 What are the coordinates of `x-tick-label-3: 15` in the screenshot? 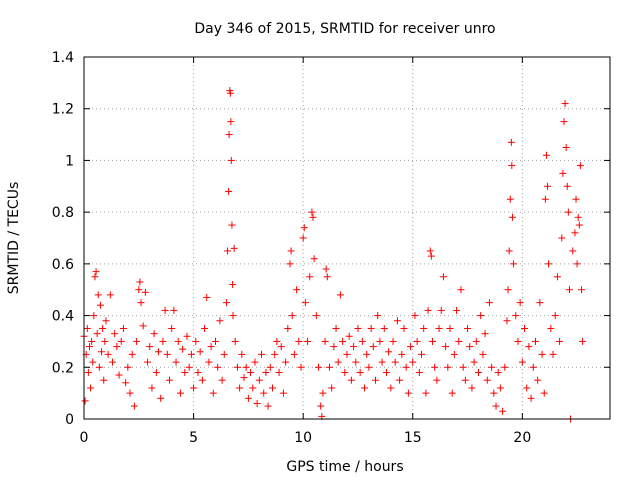 It's located at (413, 438).